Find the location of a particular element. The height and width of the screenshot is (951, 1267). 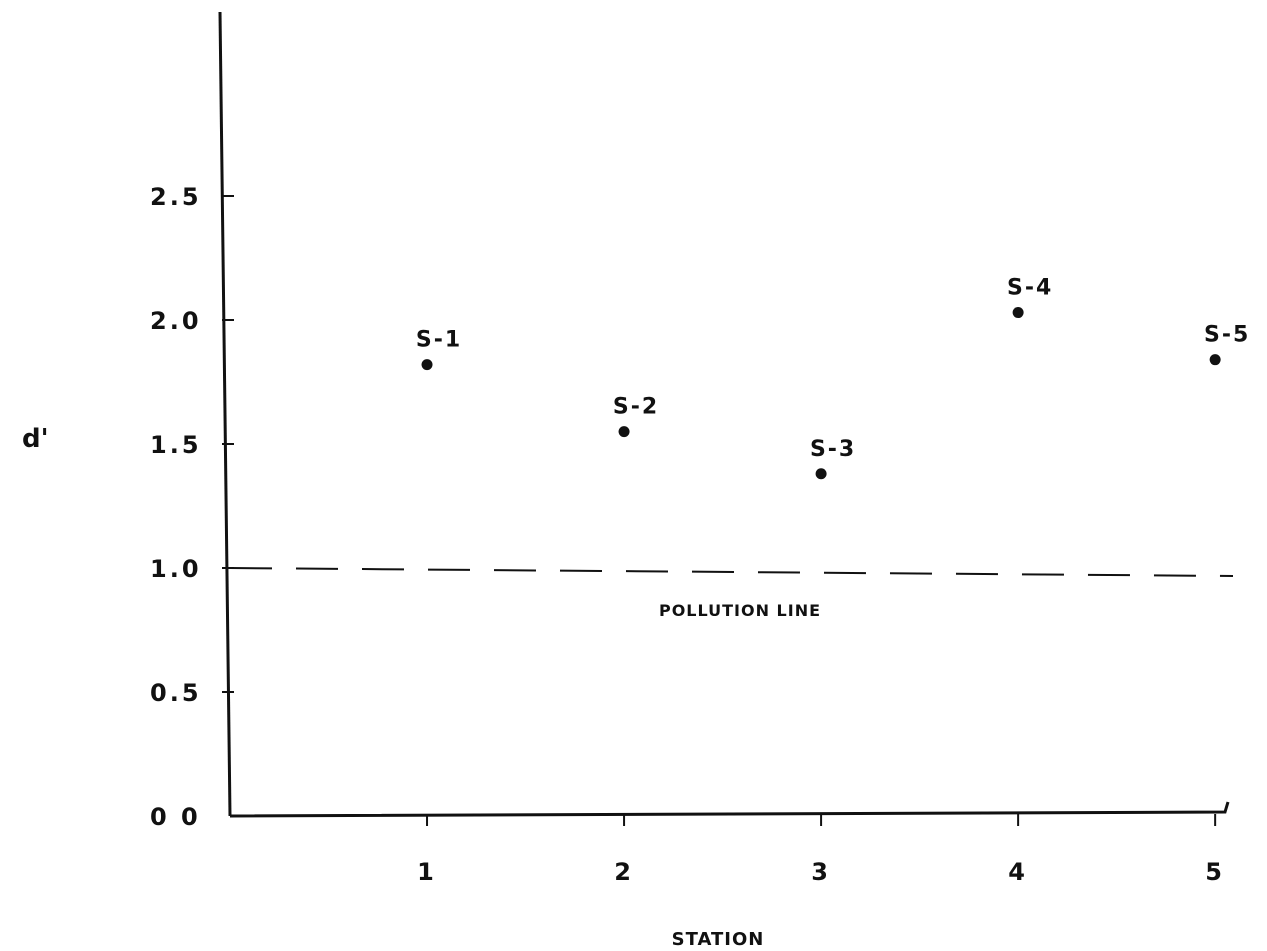

y-tick-label: 0 0 is located at coordinates (175, 817).